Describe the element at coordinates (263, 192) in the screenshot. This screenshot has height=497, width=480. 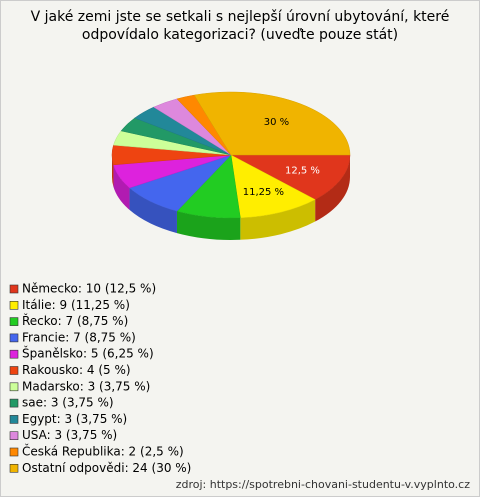
I see `data-label: 11,25 %` at that location.